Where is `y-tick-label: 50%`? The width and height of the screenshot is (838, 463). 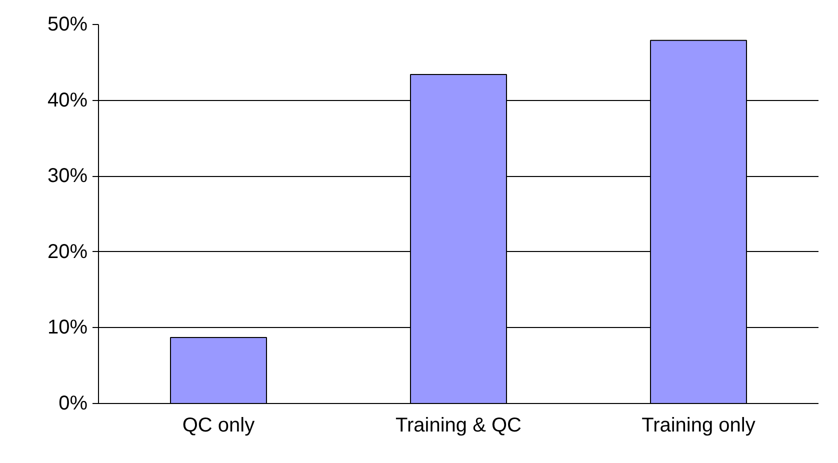
y-tick-label: 50% is located at coordinates (67, 25).